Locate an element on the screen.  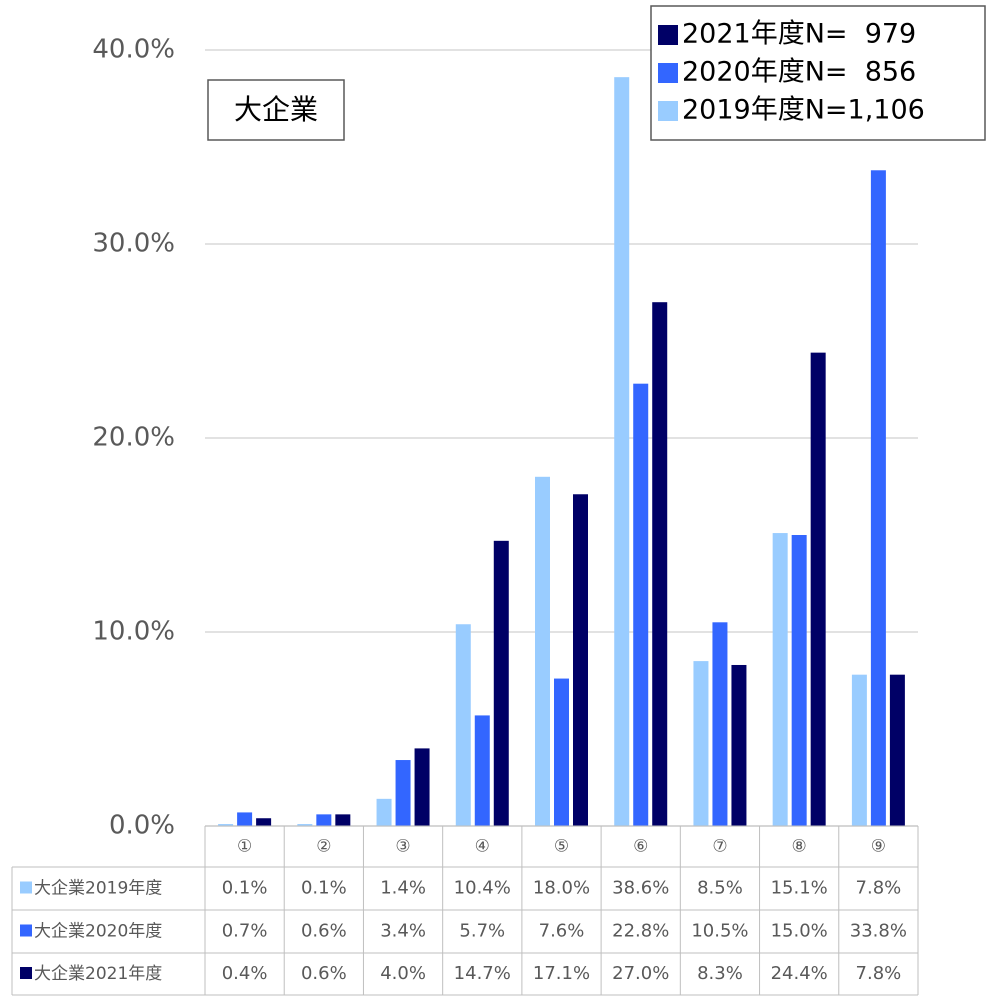
table-cell: 18.0% is located at coordinates (561, 888).